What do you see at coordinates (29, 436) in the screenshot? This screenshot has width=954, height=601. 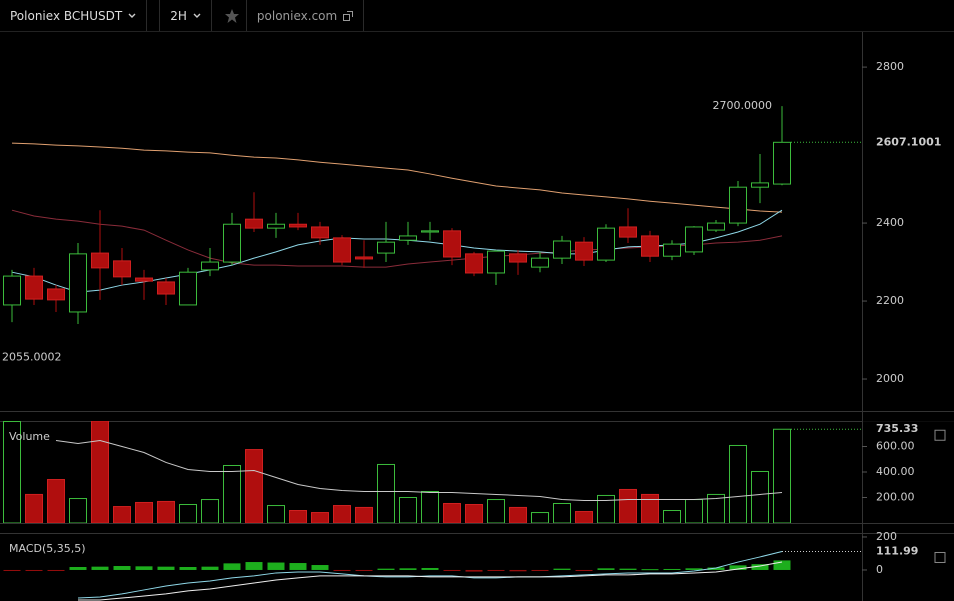 I see `panel-title: Volume` at bounding box center [29, 436].